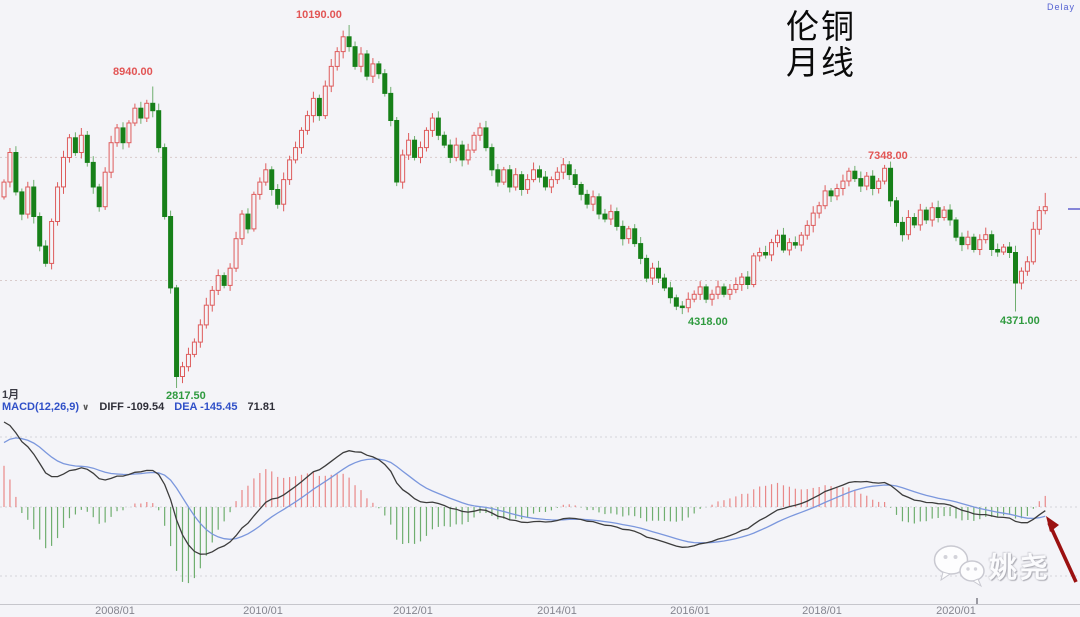 The image size is (1080, 617). I want to click on last-price-marker, so click(1074, 209).